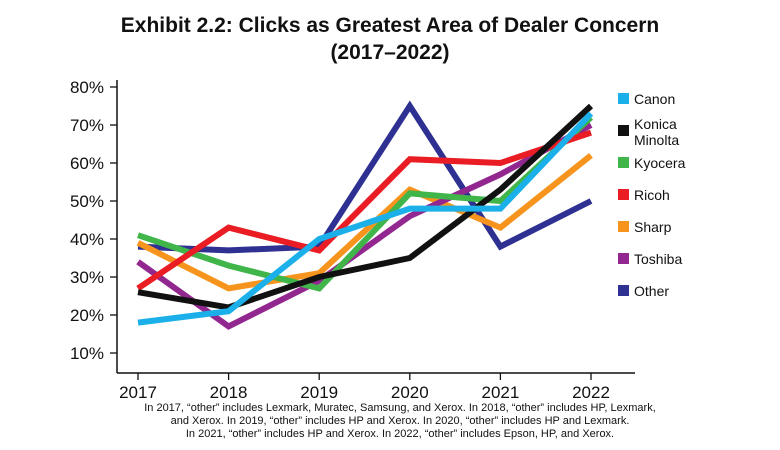  What do you see at coordinates (591, 391) in the screenshot?
I see `x-tick-label: 2022` at bounding box center [591, 391].